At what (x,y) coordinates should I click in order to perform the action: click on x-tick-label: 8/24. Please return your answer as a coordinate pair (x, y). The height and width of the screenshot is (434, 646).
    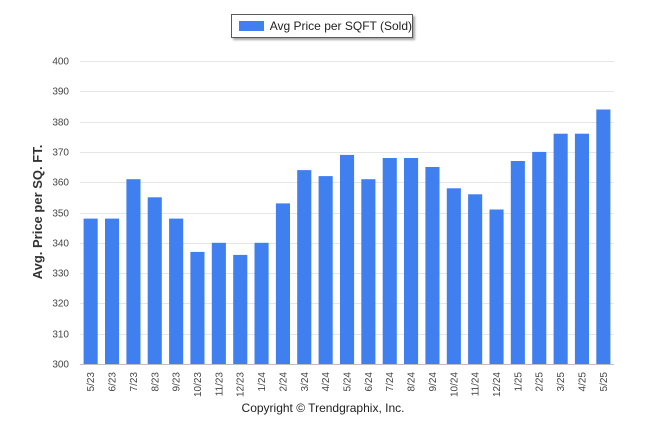
    Looking at the image, I should click on (412, 382).